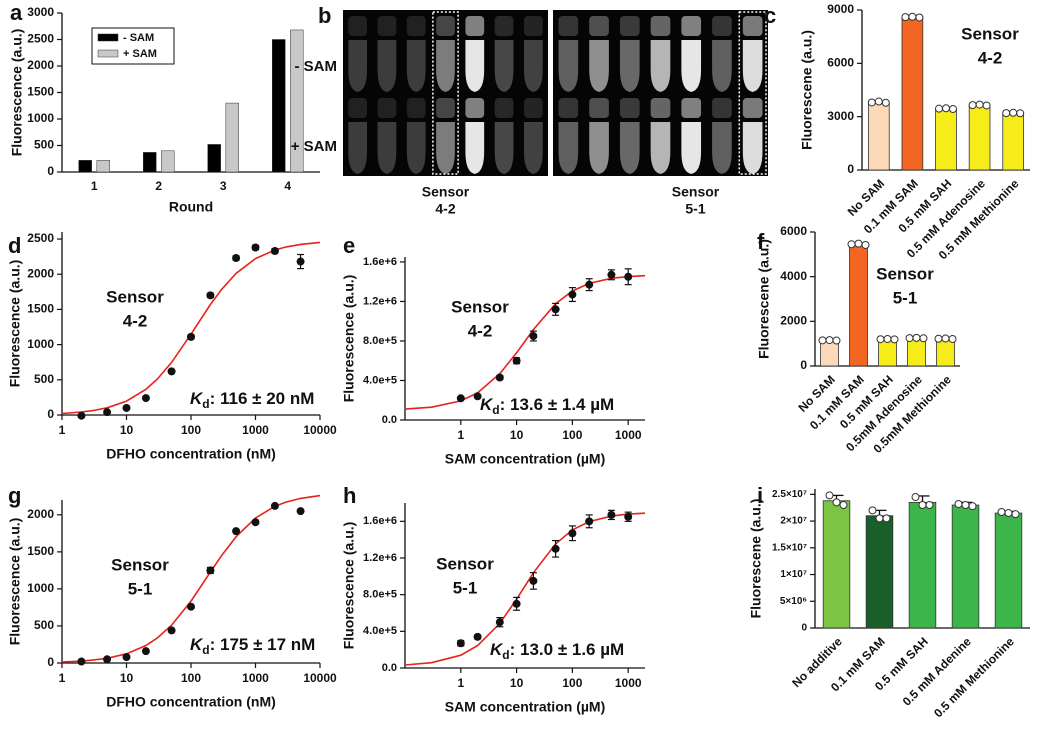  I want to click on x-axis-title: DFHO concentration (nM), so click(191, 454).